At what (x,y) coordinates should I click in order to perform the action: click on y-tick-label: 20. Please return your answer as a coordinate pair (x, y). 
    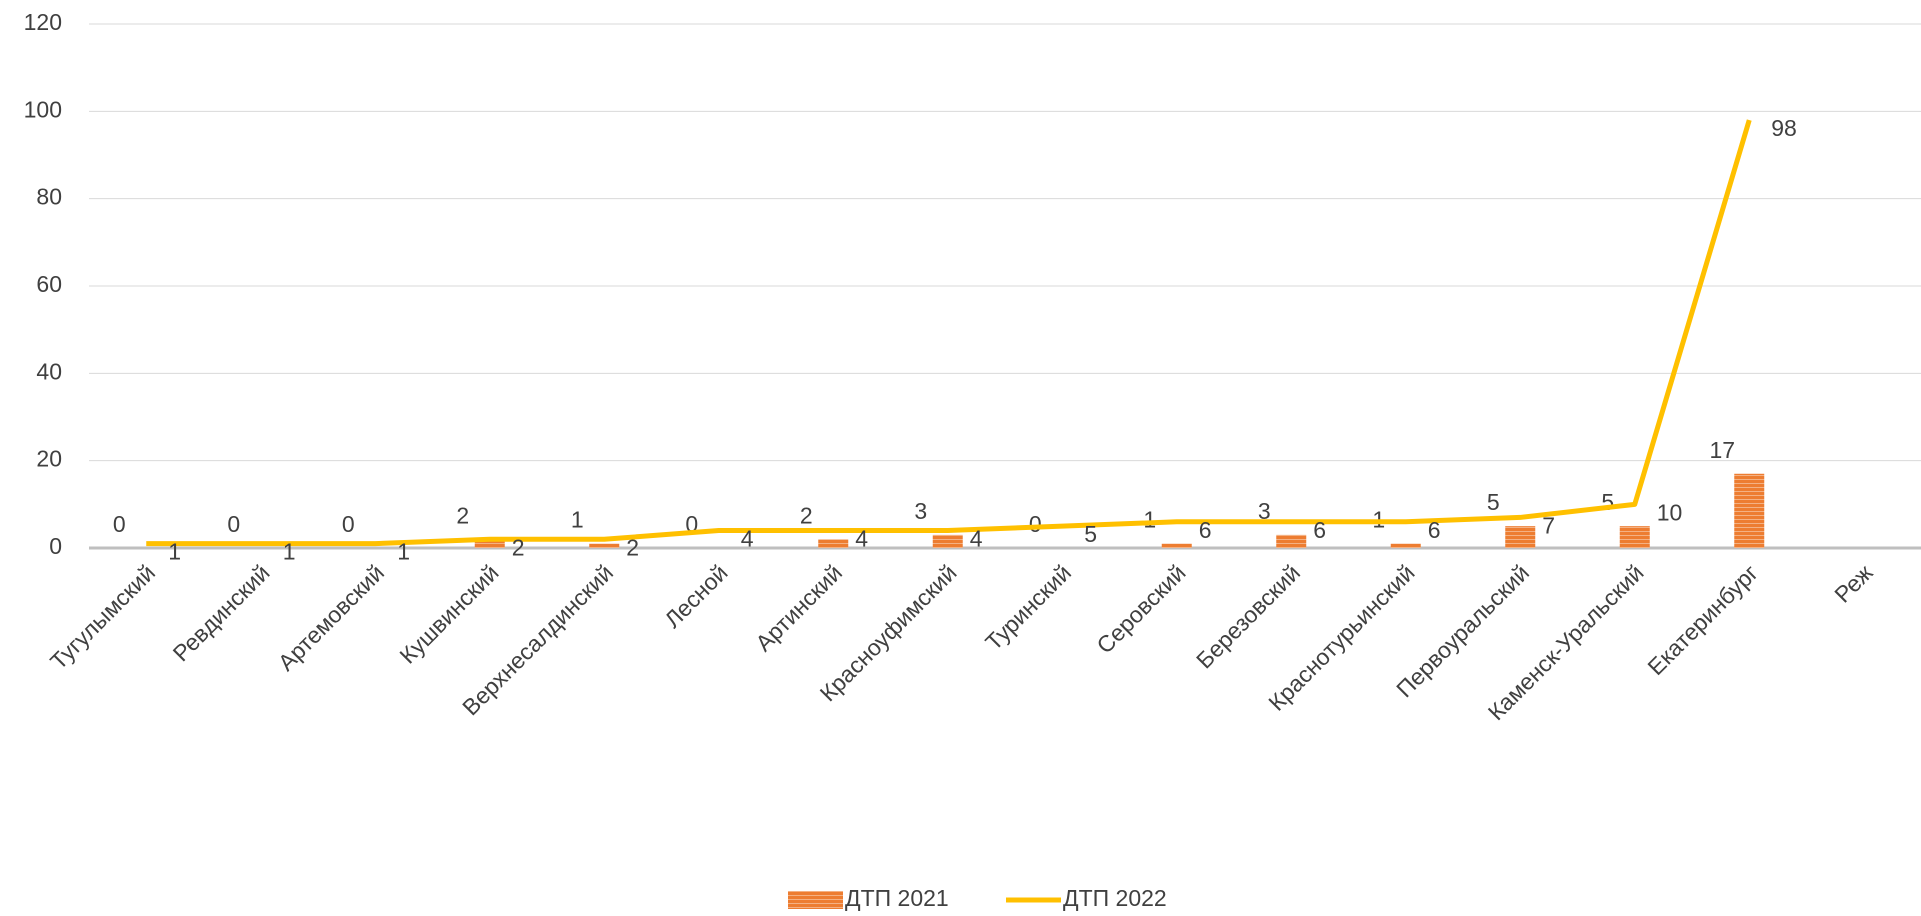
    Looking at the image, I should click on (49, 459).